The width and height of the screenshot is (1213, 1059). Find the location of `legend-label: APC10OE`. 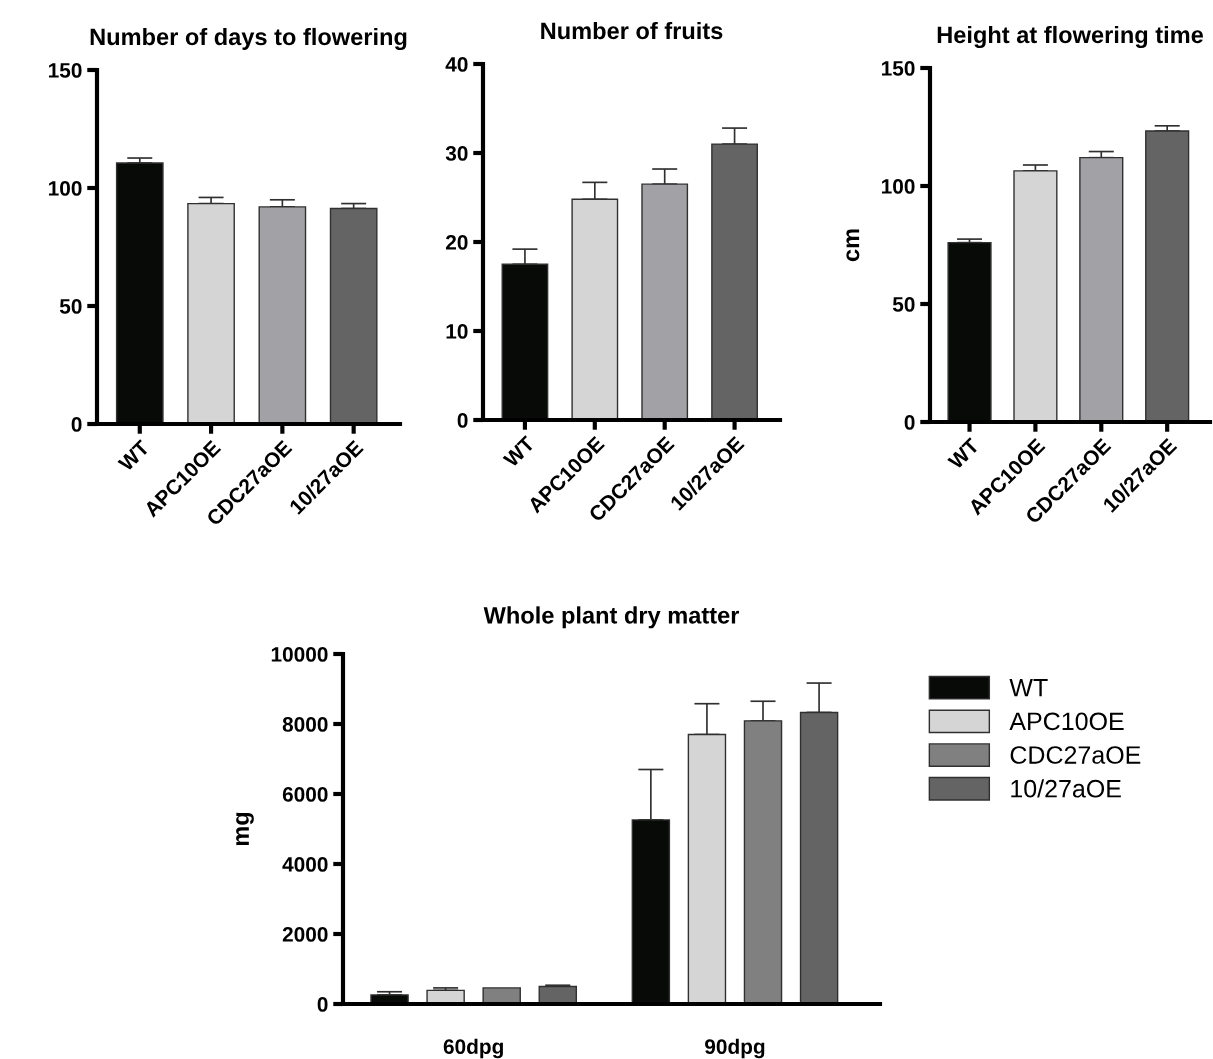

legend-label: APC10OE is located at coordinates (1066, 721).